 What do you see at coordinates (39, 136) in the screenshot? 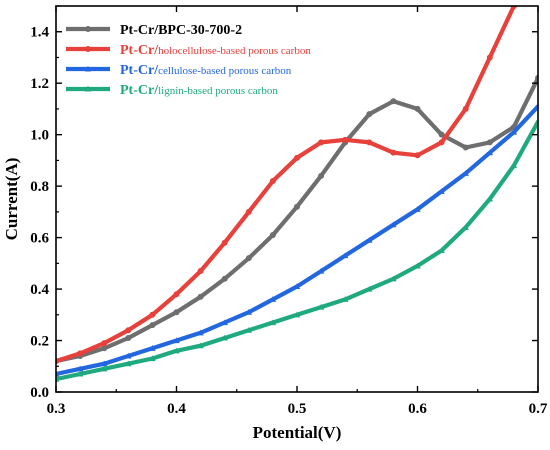
I see `y-tick-label: 1.0` at bounding box center [39, 136].